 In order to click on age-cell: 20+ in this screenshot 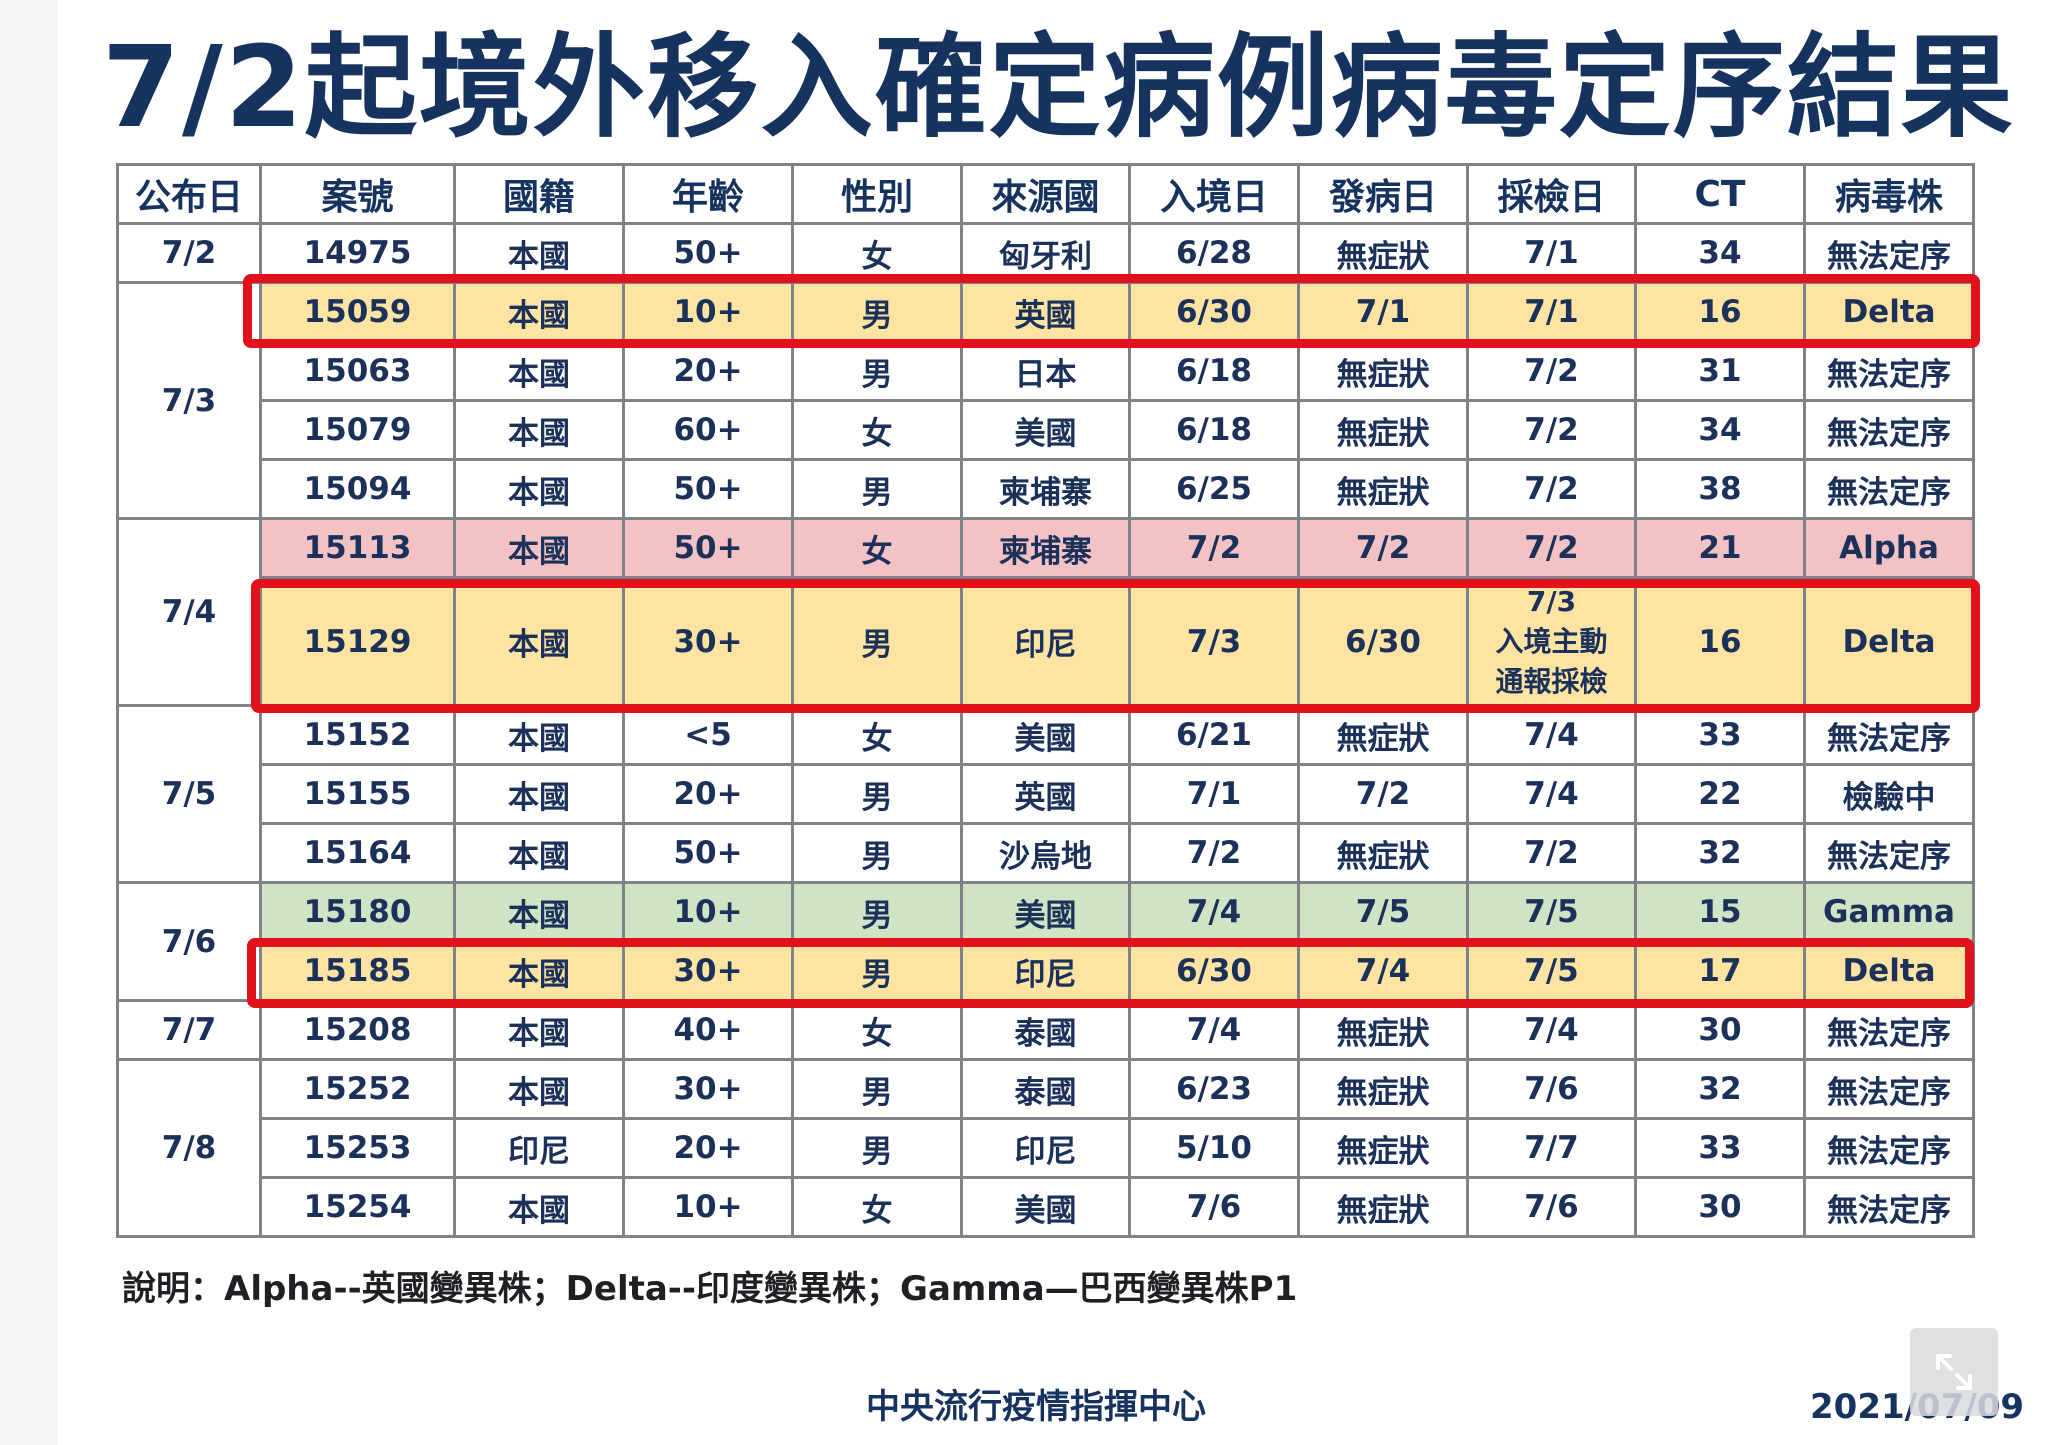, I will do `click(708, 371)`.